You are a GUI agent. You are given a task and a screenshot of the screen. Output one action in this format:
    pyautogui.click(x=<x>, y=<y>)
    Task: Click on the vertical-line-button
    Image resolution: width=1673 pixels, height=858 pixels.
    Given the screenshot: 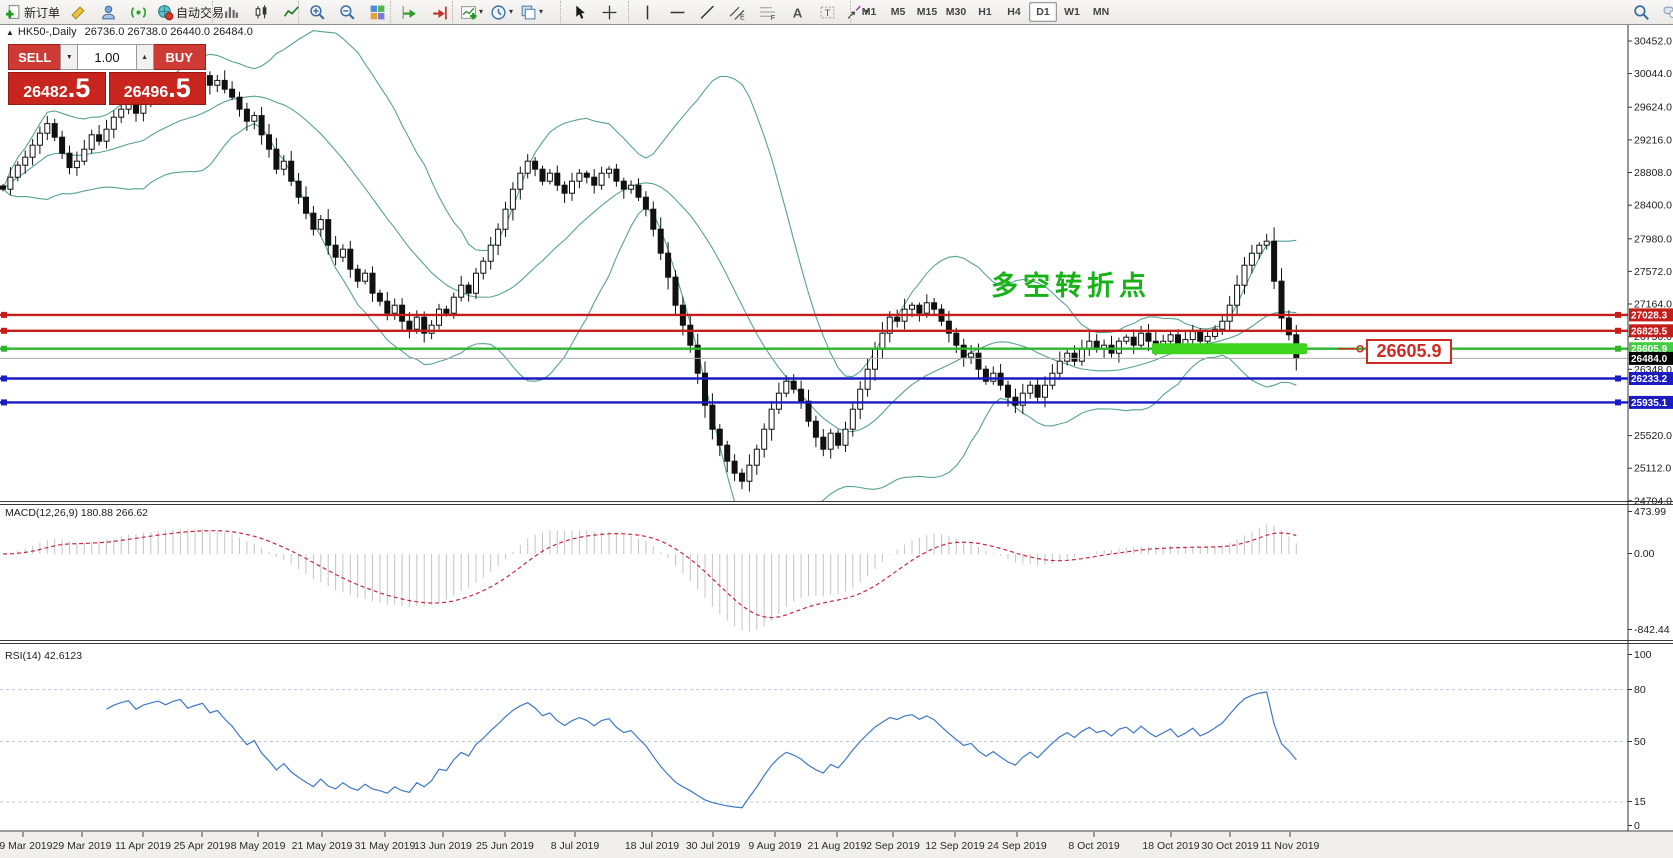 What is the action you would take?
    pyautogui.click(x=647, y=12)
    